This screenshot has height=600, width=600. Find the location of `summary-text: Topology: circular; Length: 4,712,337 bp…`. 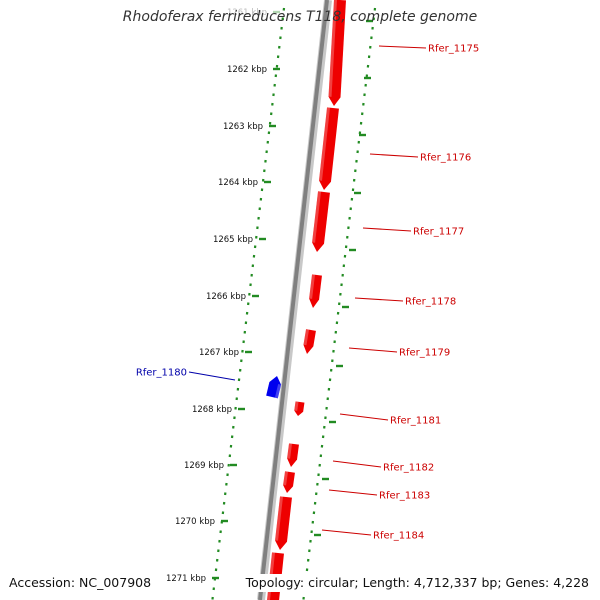

summary-text: Topology: circular; Length: 4,712,337 bp… is located at coordinates (417, 583).